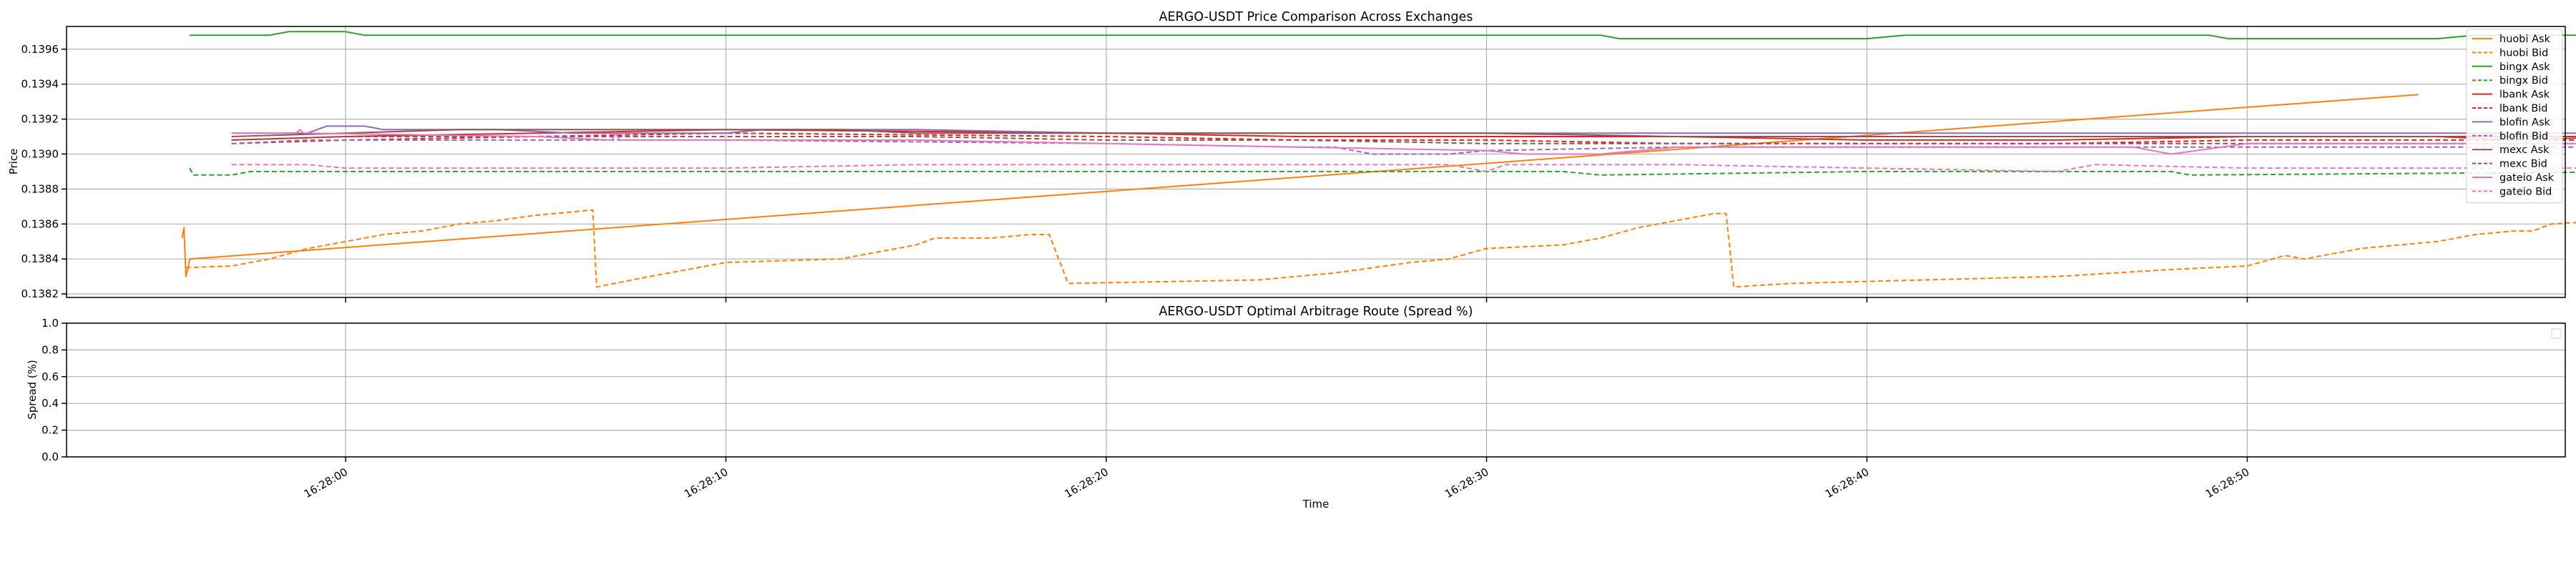 This screenshot has height=572, width=2576. I want to click on legend-label: mexc Ask, so click(2524, 150).